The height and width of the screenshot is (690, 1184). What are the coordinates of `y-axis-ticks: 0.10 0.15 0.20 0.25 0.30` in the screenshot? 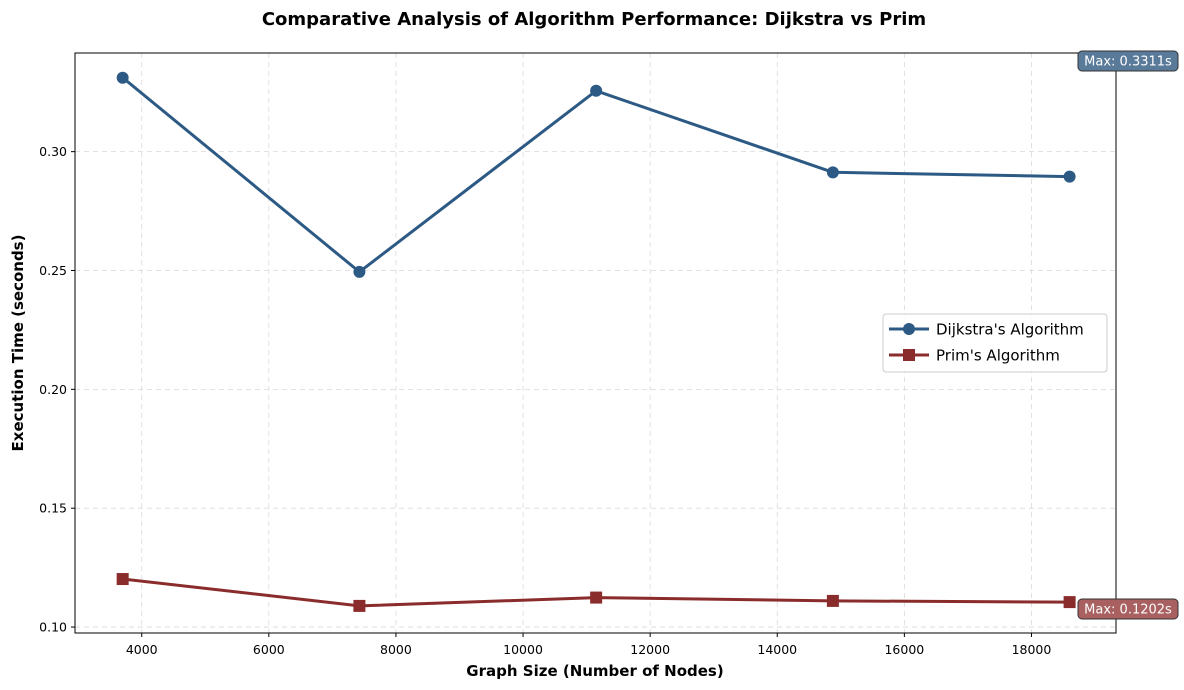 It's located at (57, 389).